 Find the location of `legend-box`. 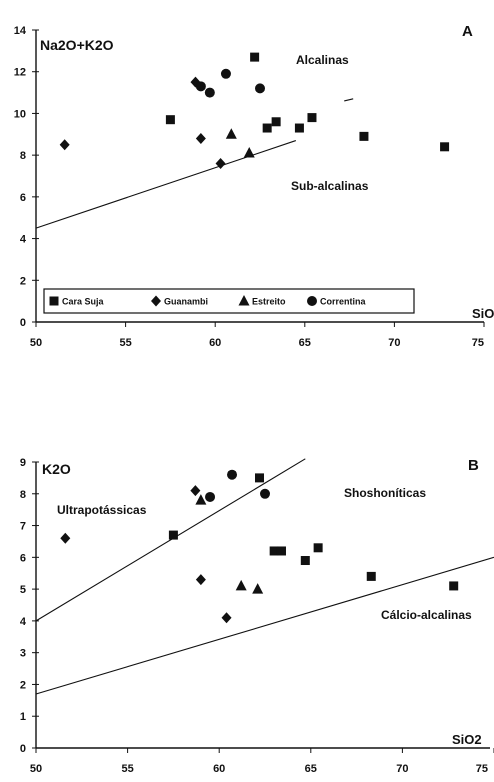

legend-box is located at coordinates (229, 301).